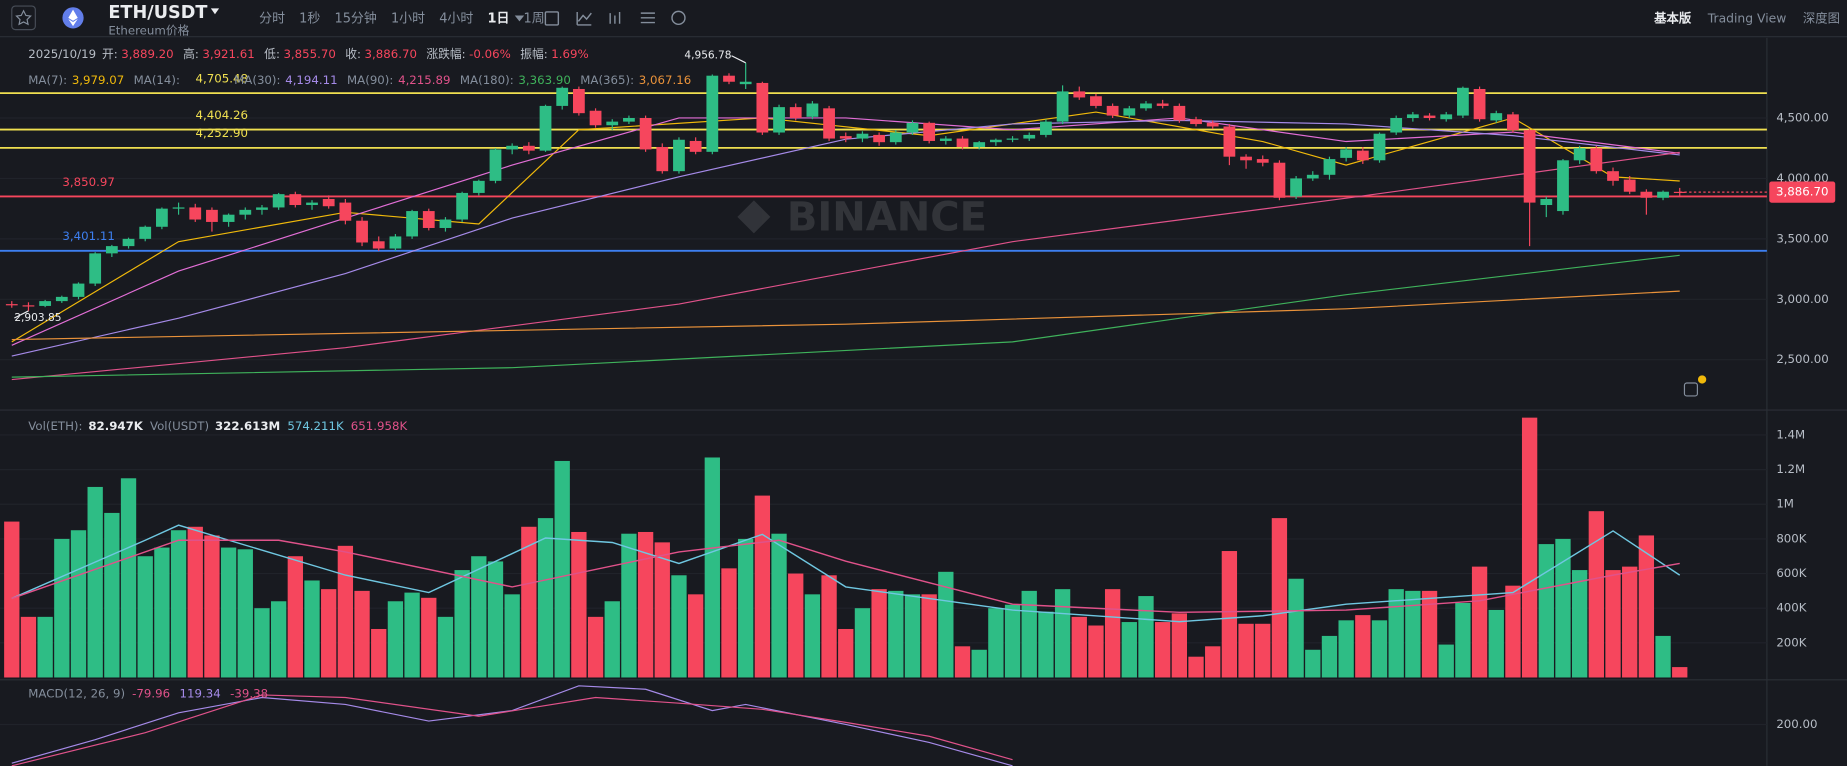  Describe the element at coordinates (191, 54) in the screenshot. I see `legend-label: 高:` at that location.